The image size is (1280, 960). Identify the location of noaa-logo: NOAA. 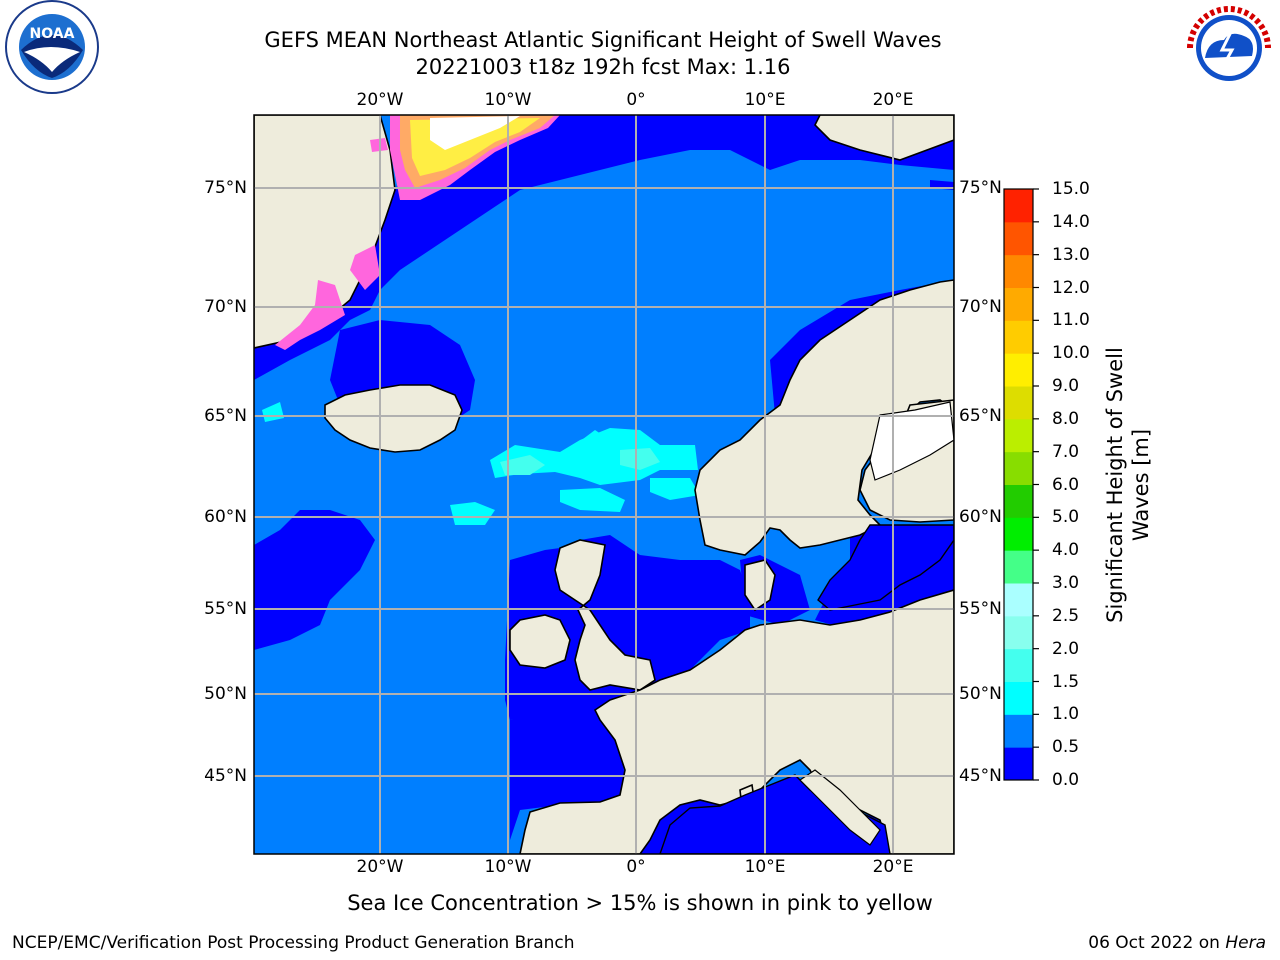
(52, 47).